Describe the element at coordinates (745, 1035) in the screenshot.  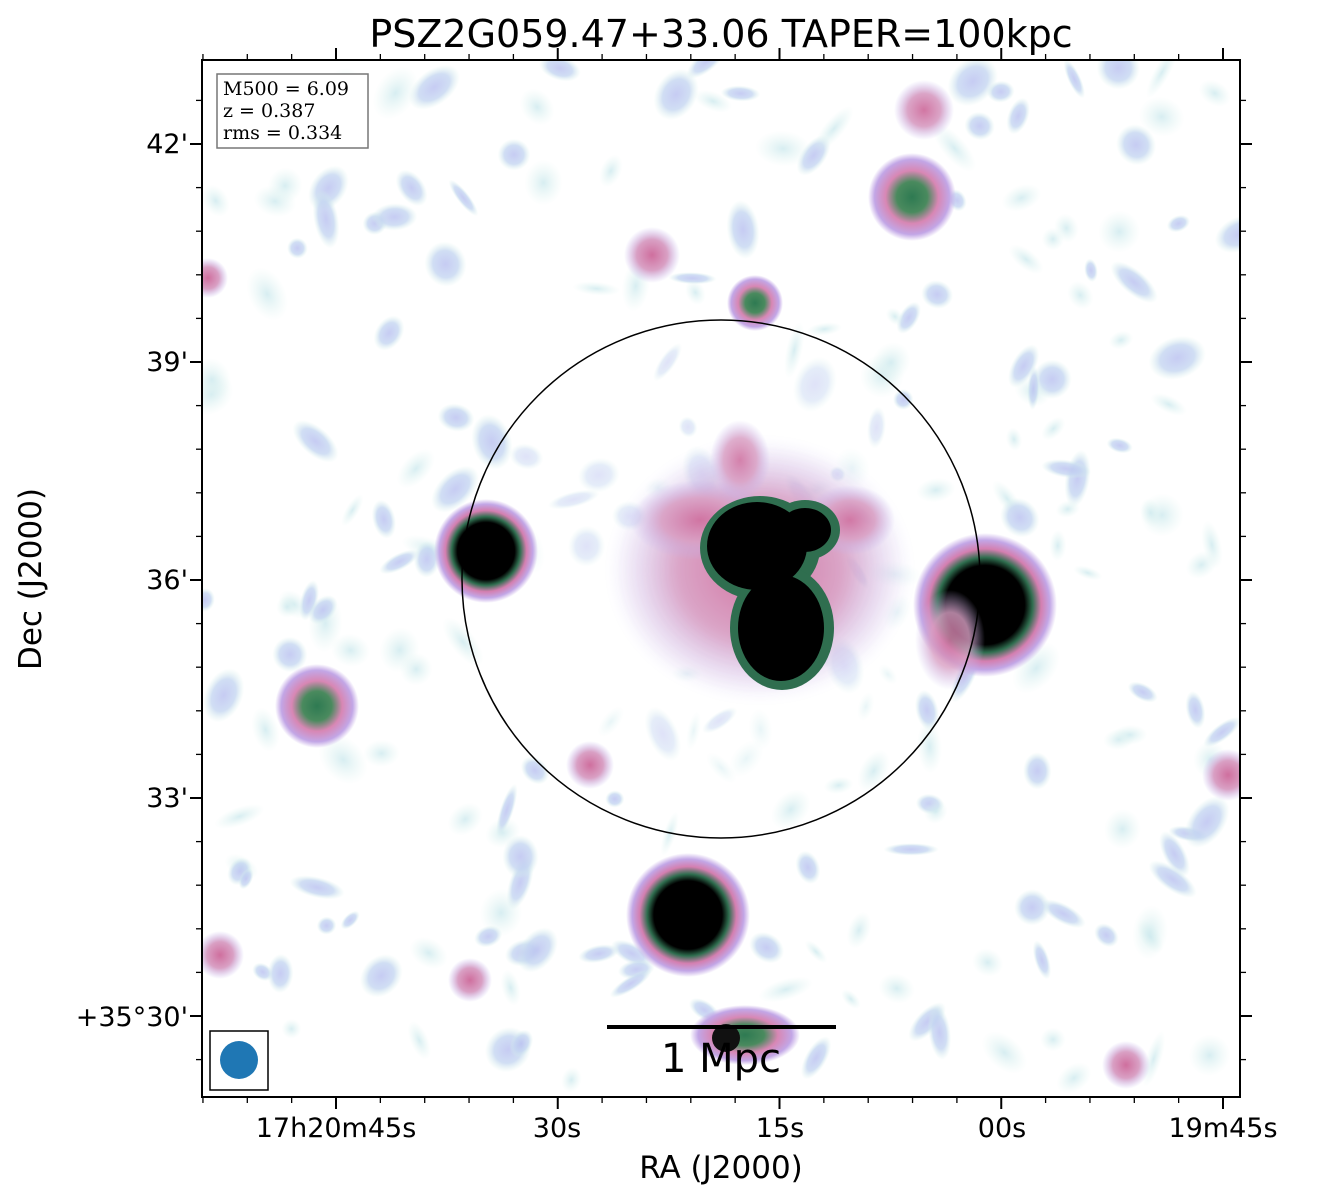
I see `source-bottom` at that location.